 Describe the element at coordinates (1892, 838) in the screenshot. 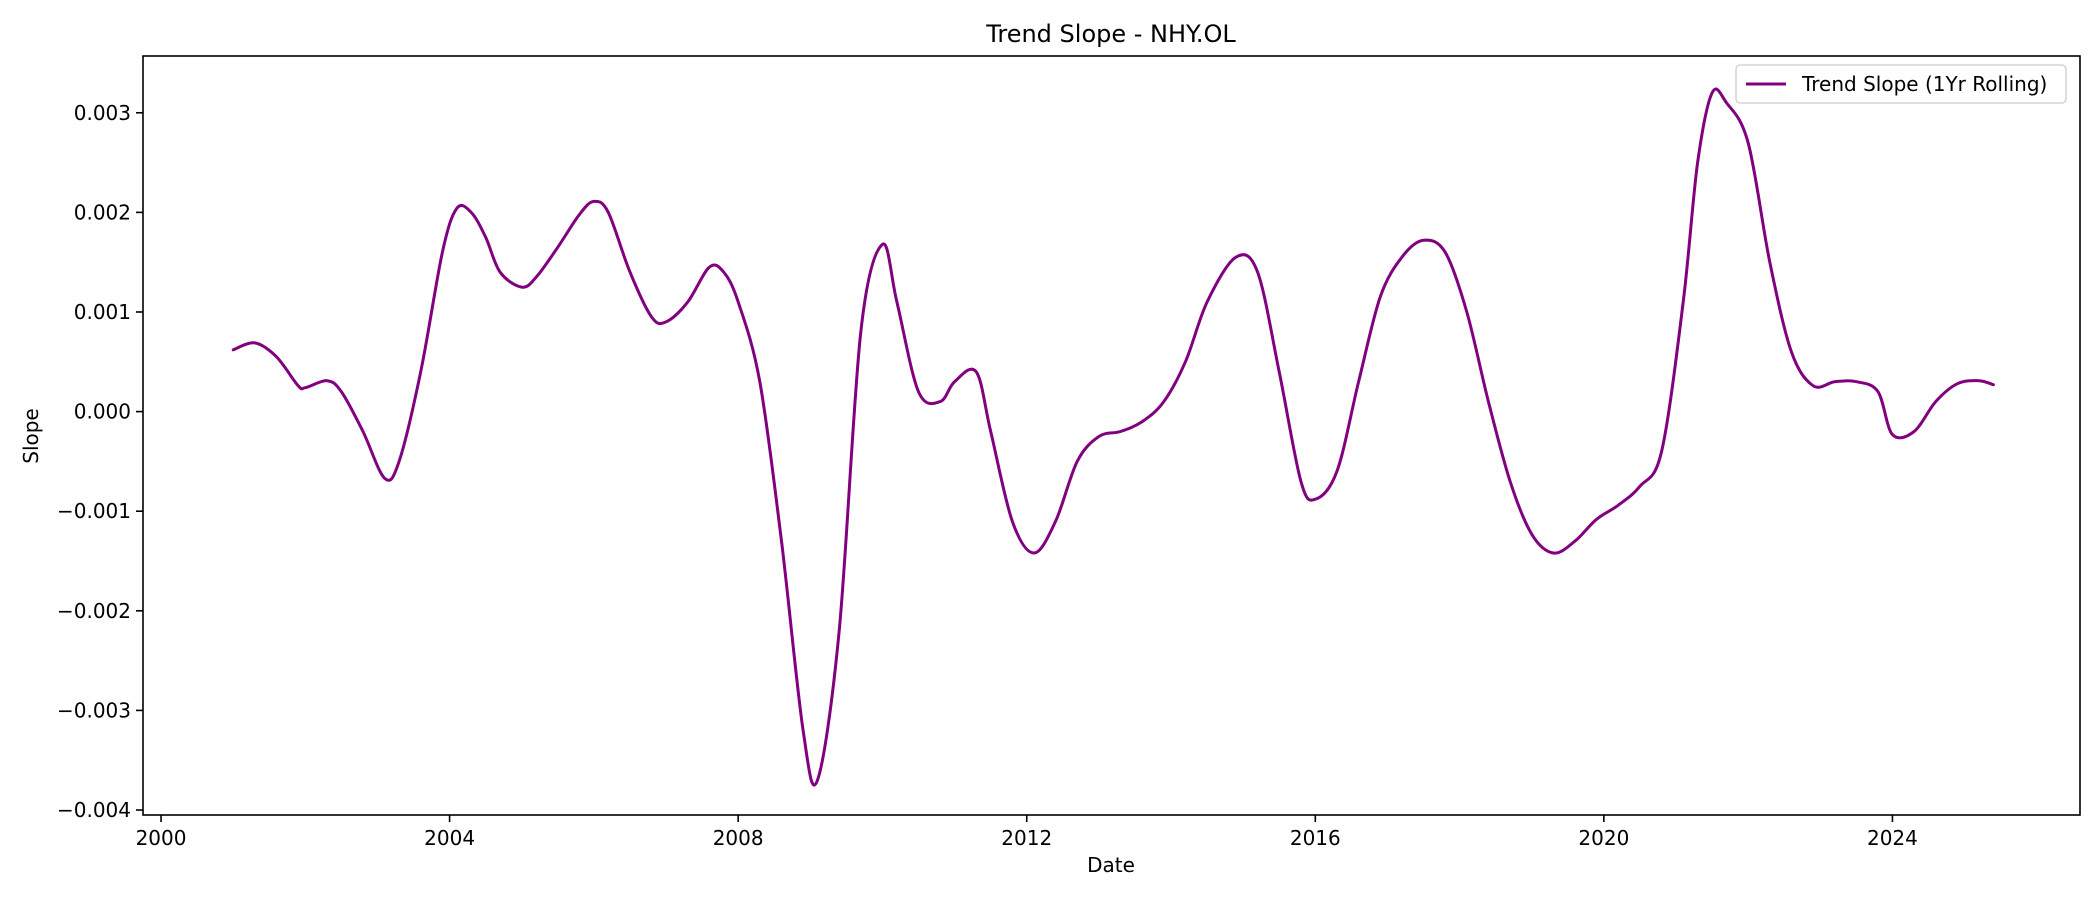

I see `x-tick-label: 2024` at that location.